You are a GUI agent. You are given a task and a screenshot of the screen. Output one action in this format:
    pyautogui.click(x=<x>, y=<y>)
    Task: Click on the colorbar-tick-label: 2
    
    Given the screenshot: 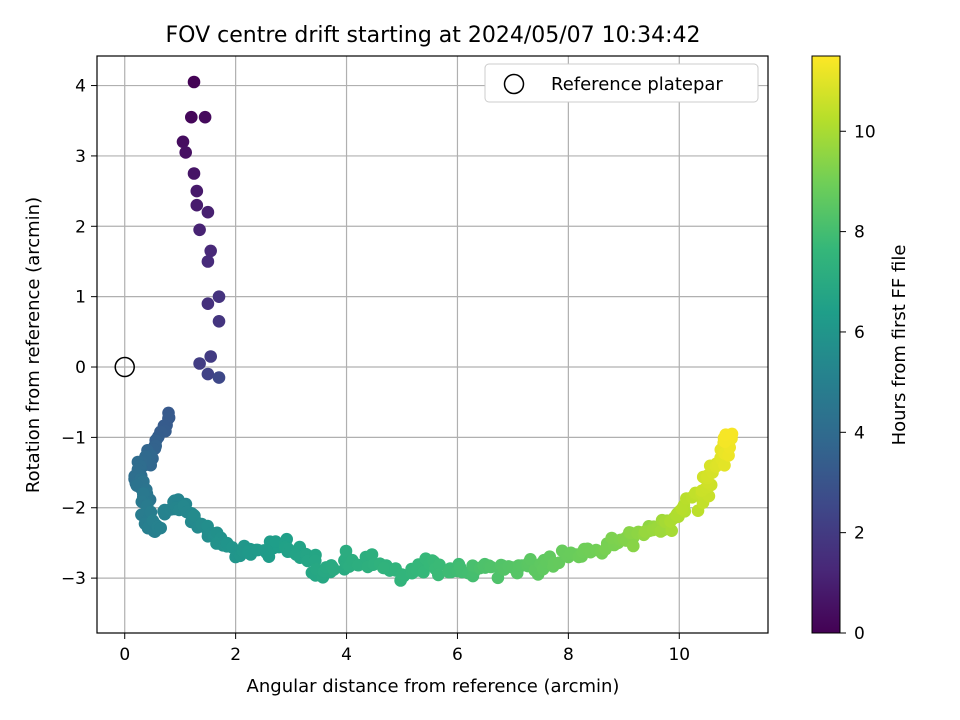 What is the action you would take?
    pyautogui.click(x=859, y=534)
    